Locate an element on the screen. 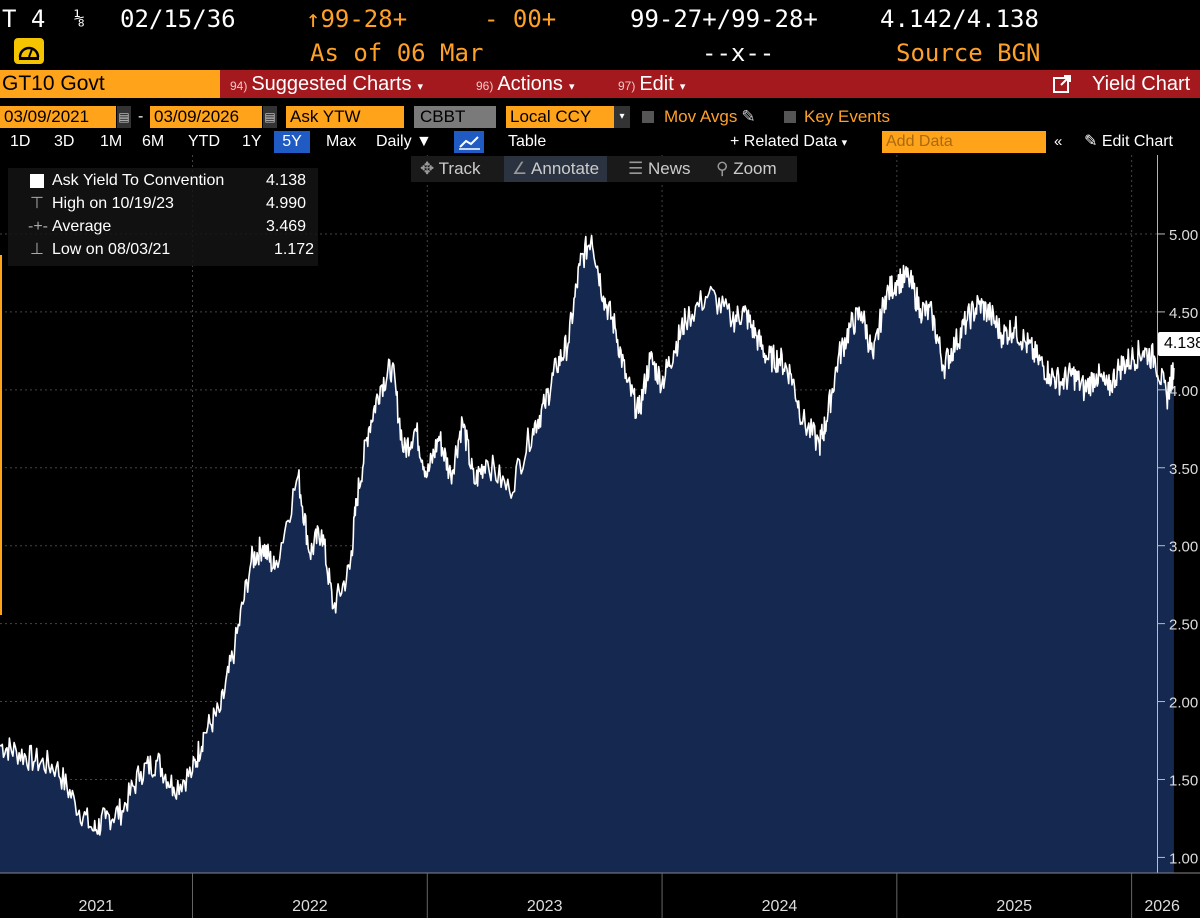 The width and height of the screenshot is (1200, 918). edit-chart-button: ✎ Edit Chart is located at coordinates (1128, 142).